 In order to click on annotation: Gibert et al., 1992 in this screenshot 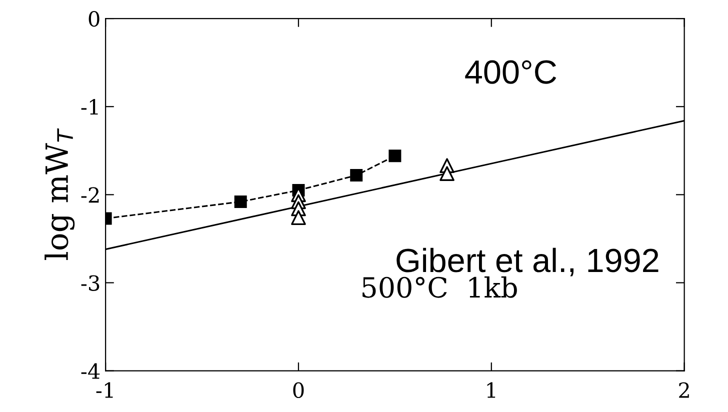, I will do `click(527, 262)`.